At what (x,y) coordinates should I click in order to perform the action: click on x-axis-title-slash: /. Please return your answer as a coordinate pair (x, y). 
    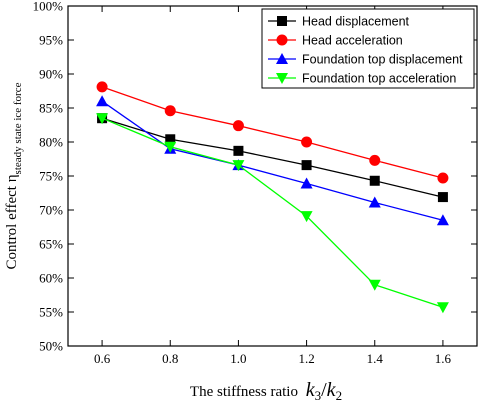
    Looking at the image, I should click on (324, 390).